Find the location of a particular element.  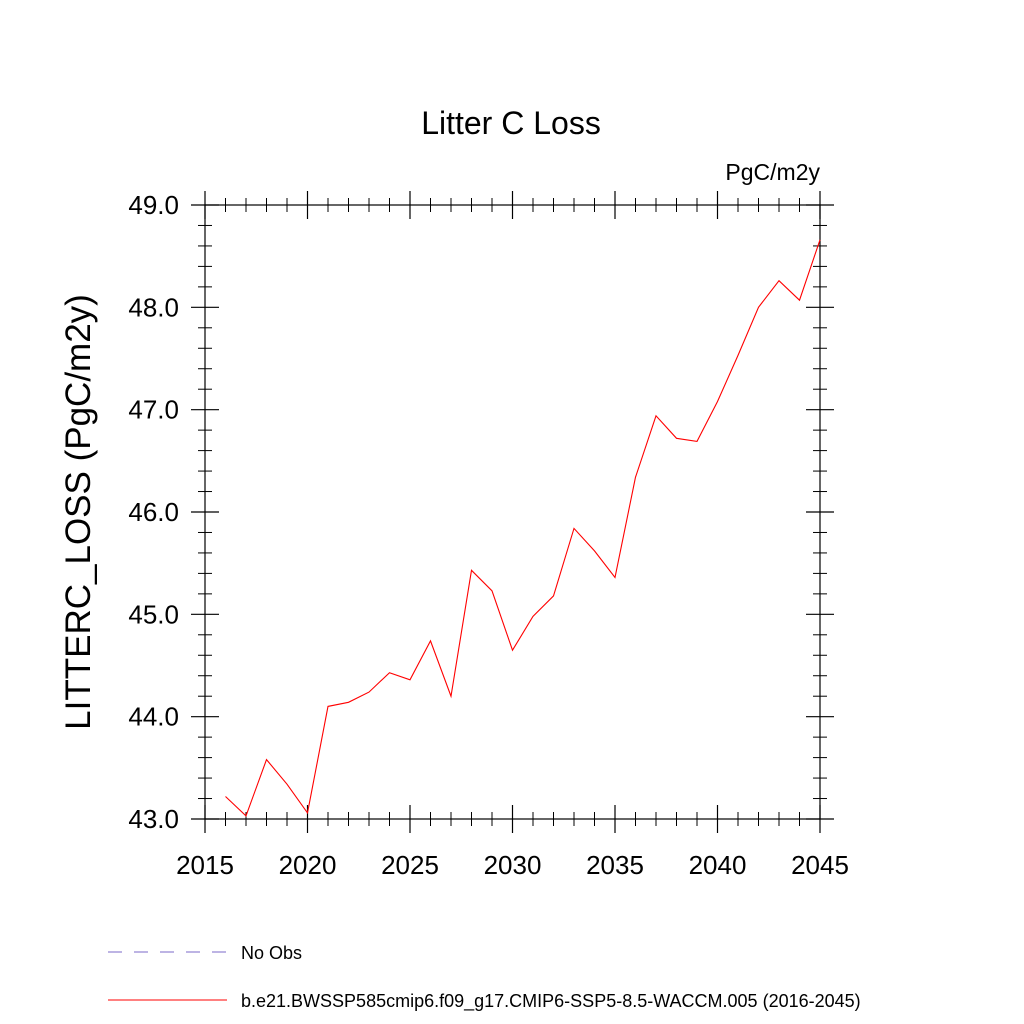

y-axis-label: LITTERC_LOSS (PgC/m2y) is located at coordinates (78, 512).